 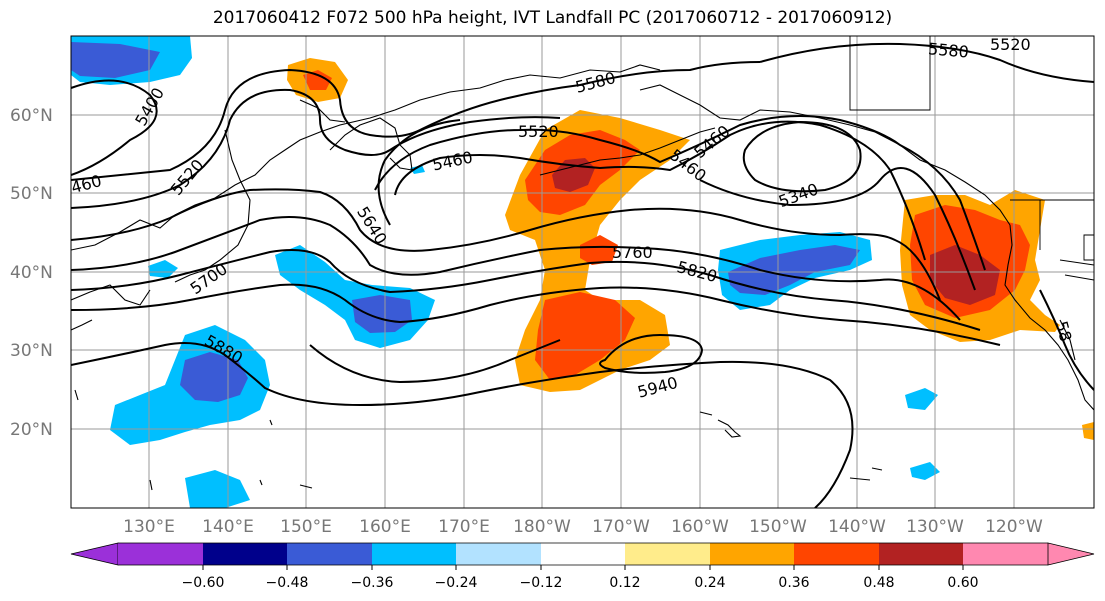 What do you see at coordinates (921, 399) in the screenshot?
I see `shade-blue-hawaii-e` at bounding box center [921, 399].